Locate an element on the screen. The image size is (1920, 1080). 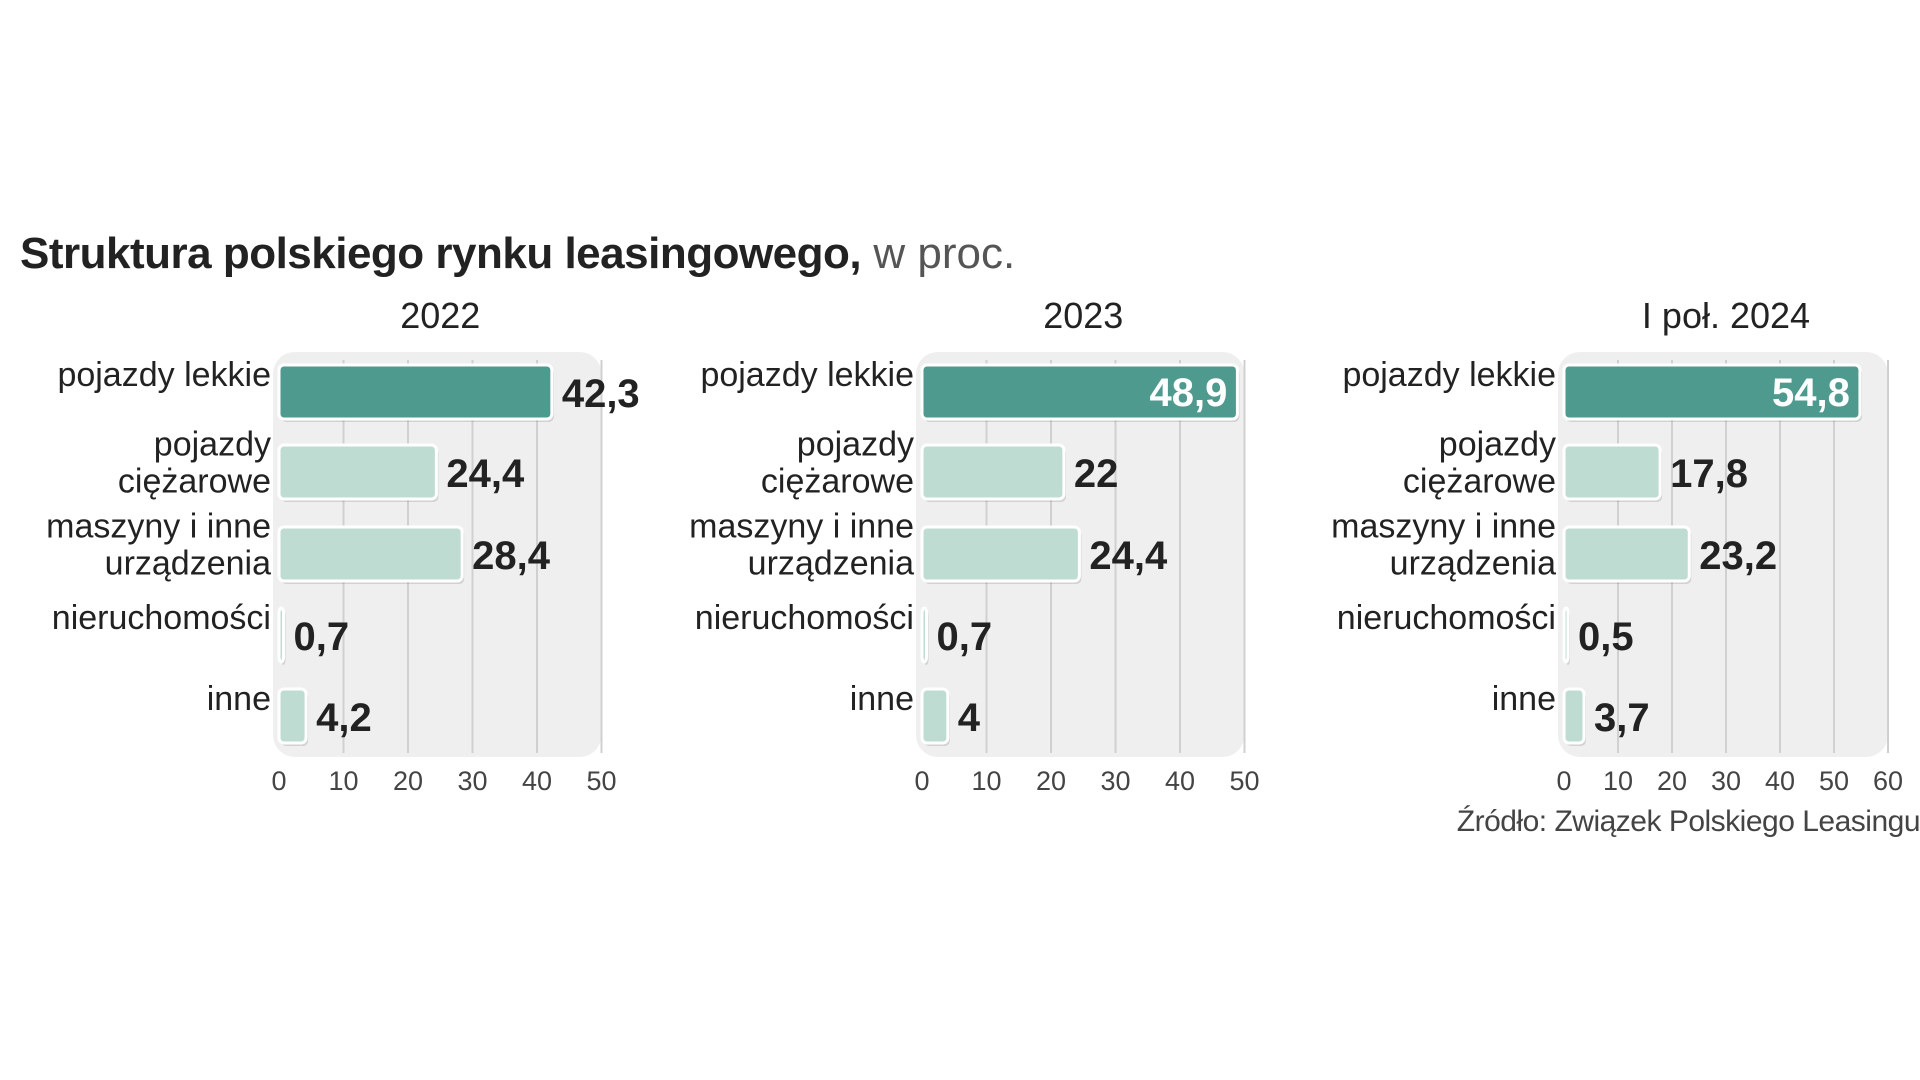
value-label: 48,9 is located at coordinates (1189, 393).